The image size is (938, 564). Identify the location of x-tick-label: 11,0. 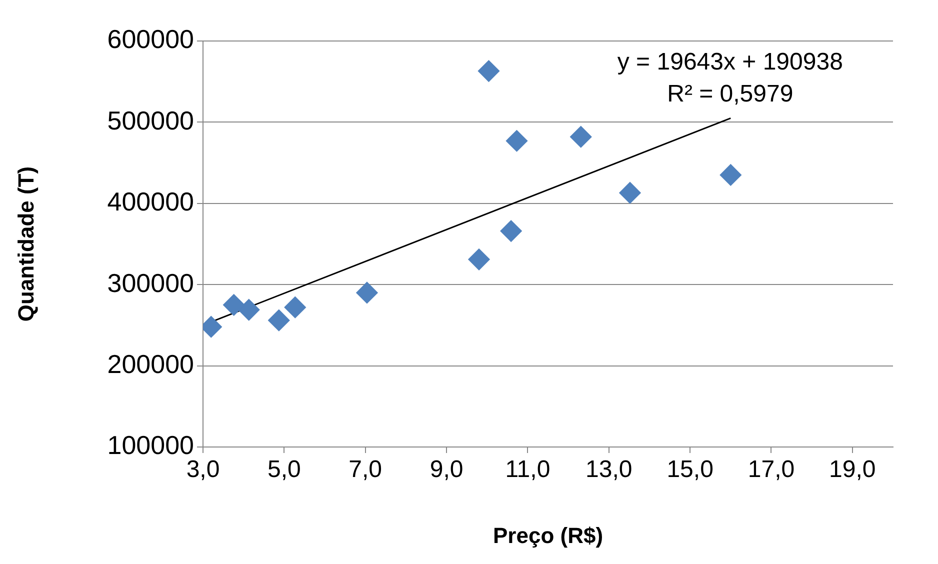
(527, 470).